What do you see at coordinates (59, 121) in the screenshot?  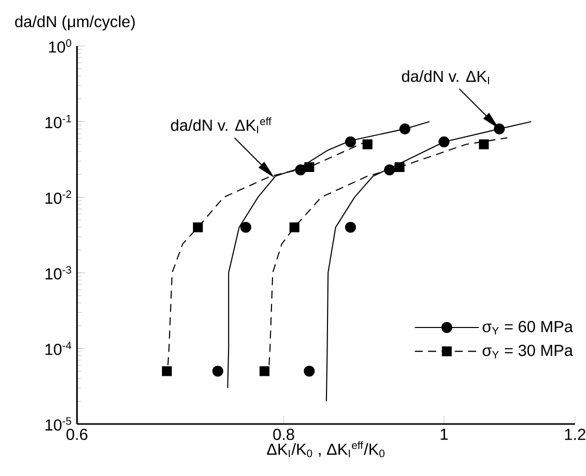 I see `y-tick-label: 10$^{-1}$` at bounding box center [59, 121].